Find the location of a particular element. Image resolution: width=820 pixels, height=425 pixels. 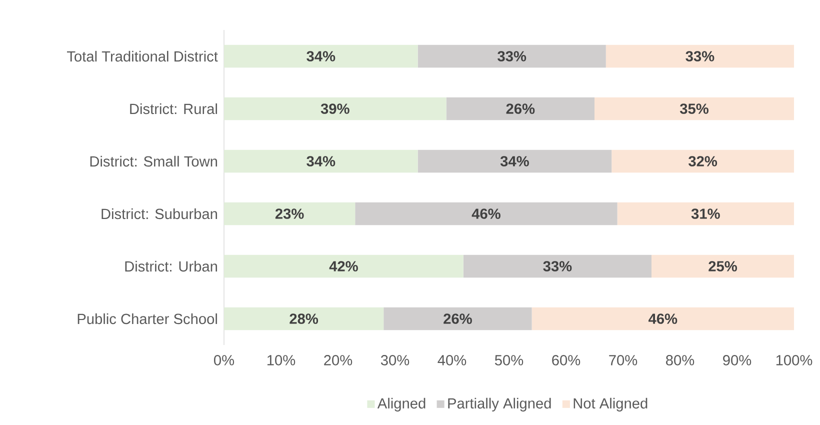

legend-label: Not Aligned is located at coordinates (611, 405).